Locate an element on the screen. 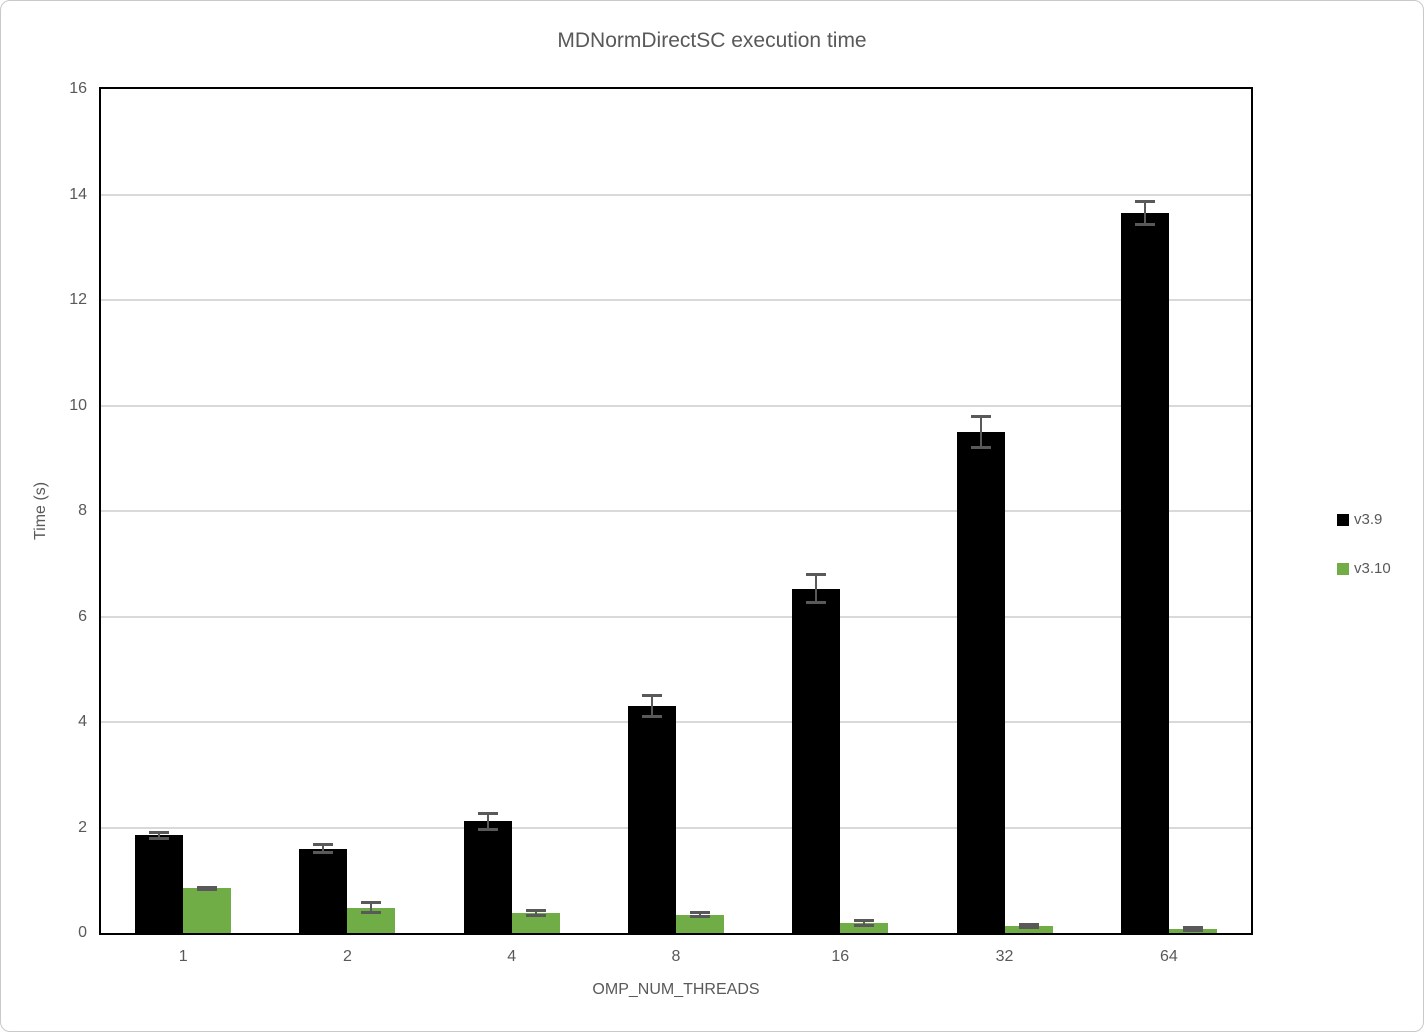 The width and height of the screenshot is (1424, 1032). chart-title: MDNormDirectSC execution time is located at coordinates (712, 40).